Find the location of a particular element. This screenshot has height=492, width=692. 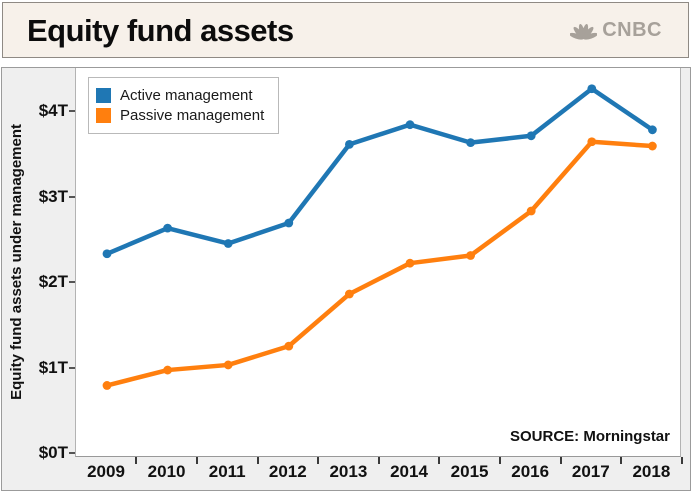

y-axis-title: Equity fund assets under management is located at coordinates (16, 262).